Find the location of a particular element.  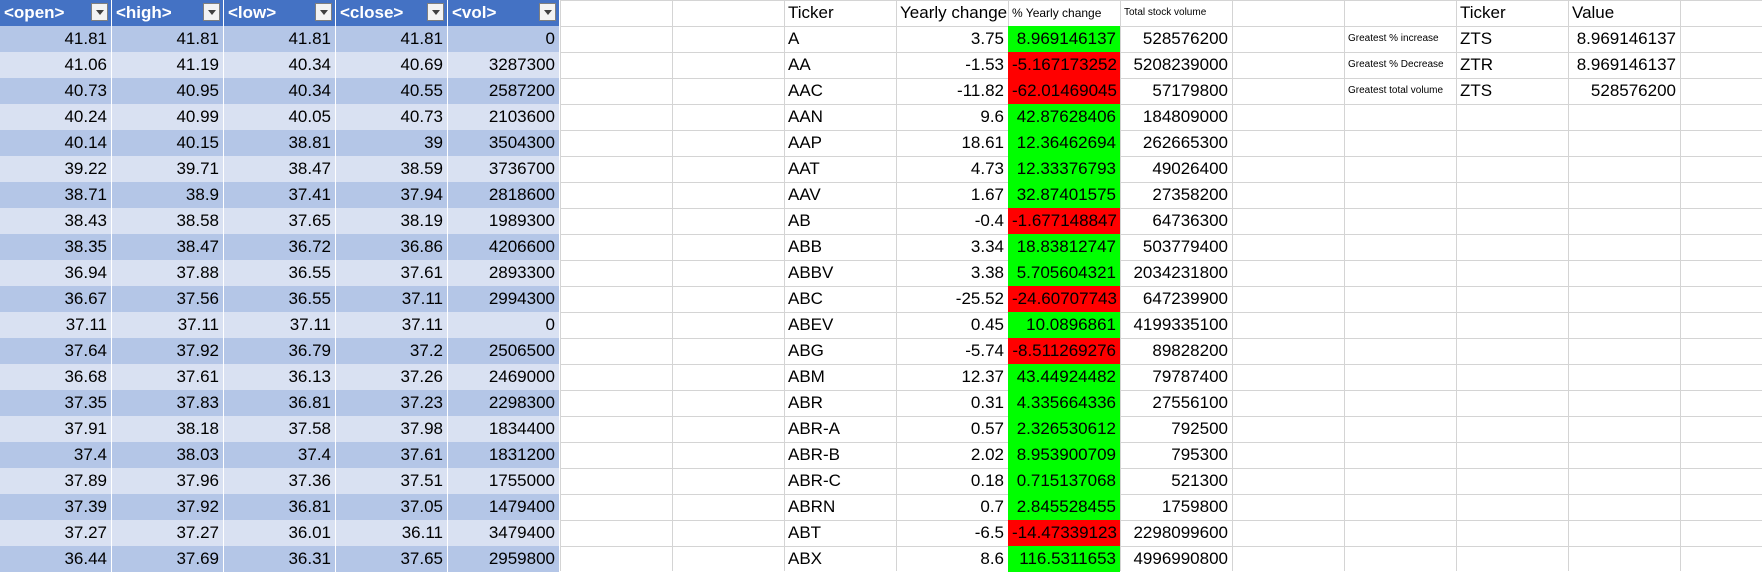

column-header: <vol> is located at coordinates (504, 13).